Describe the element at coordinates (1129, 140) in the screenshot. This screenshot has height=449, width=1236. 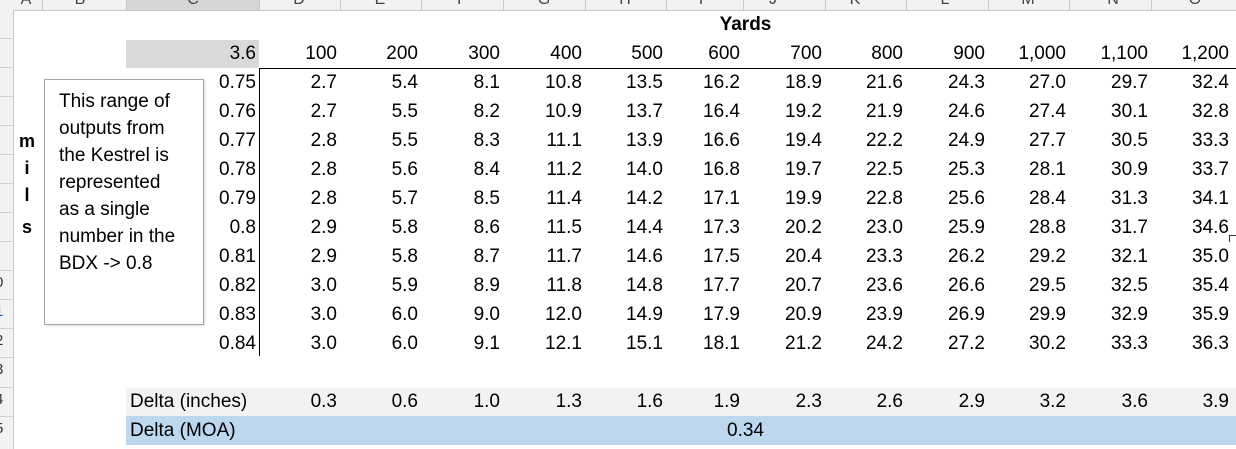
I see `table-data-cell: 30.5` at that location.